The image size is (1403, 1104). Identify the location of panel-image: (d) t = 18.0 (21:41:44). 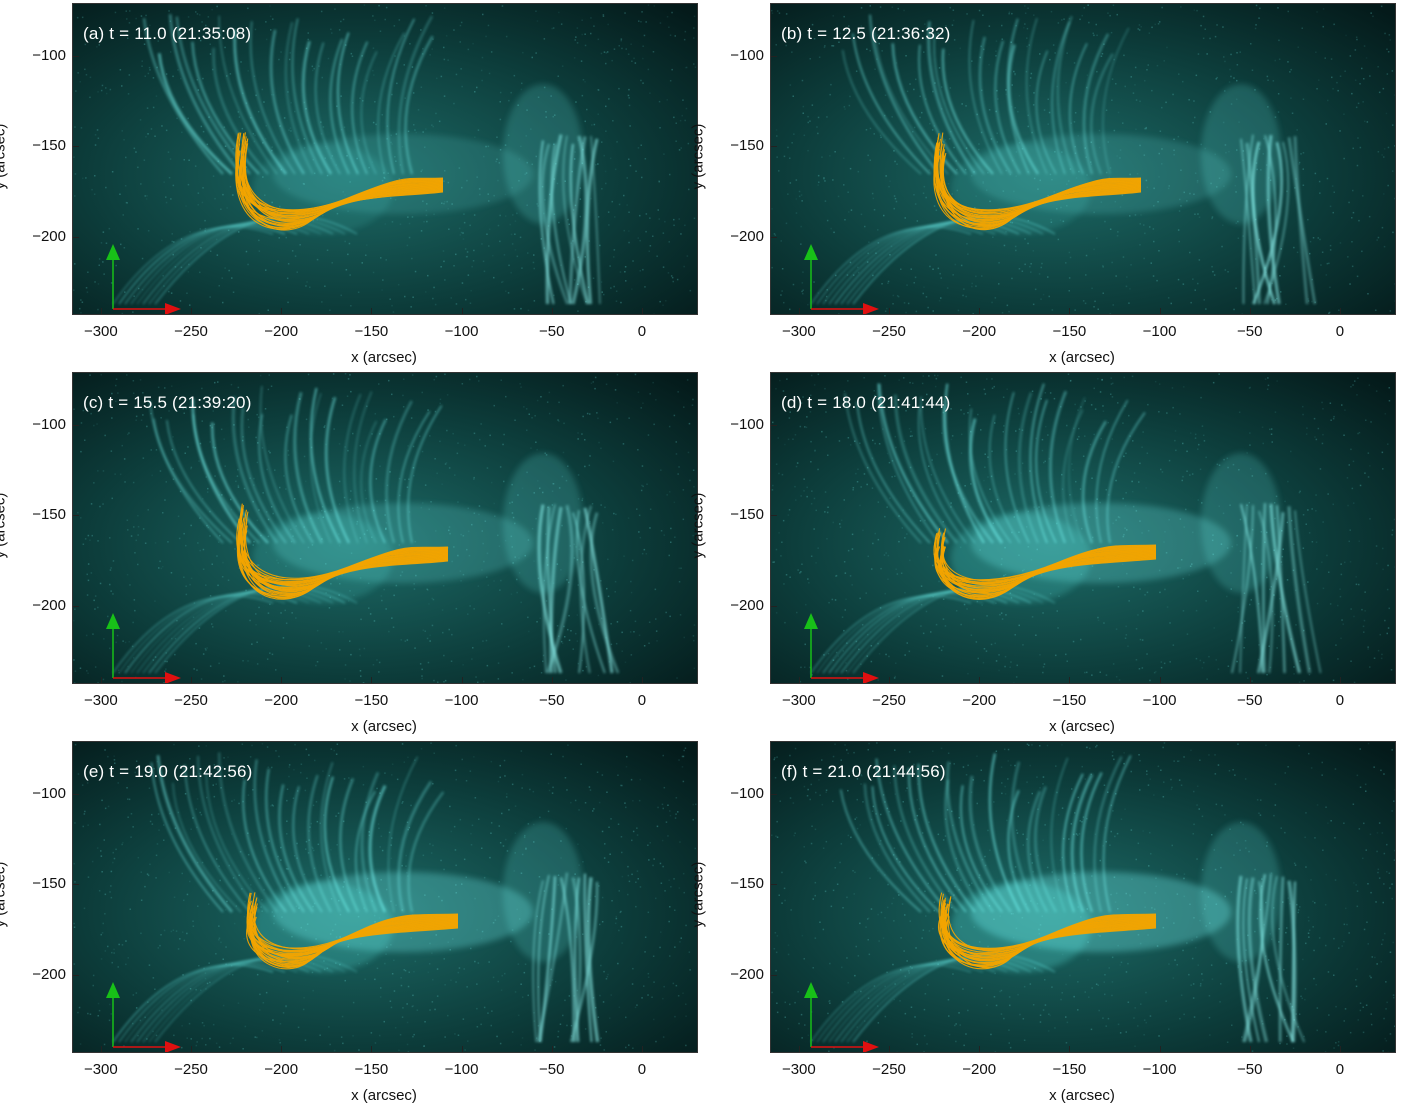
(1083, 528).